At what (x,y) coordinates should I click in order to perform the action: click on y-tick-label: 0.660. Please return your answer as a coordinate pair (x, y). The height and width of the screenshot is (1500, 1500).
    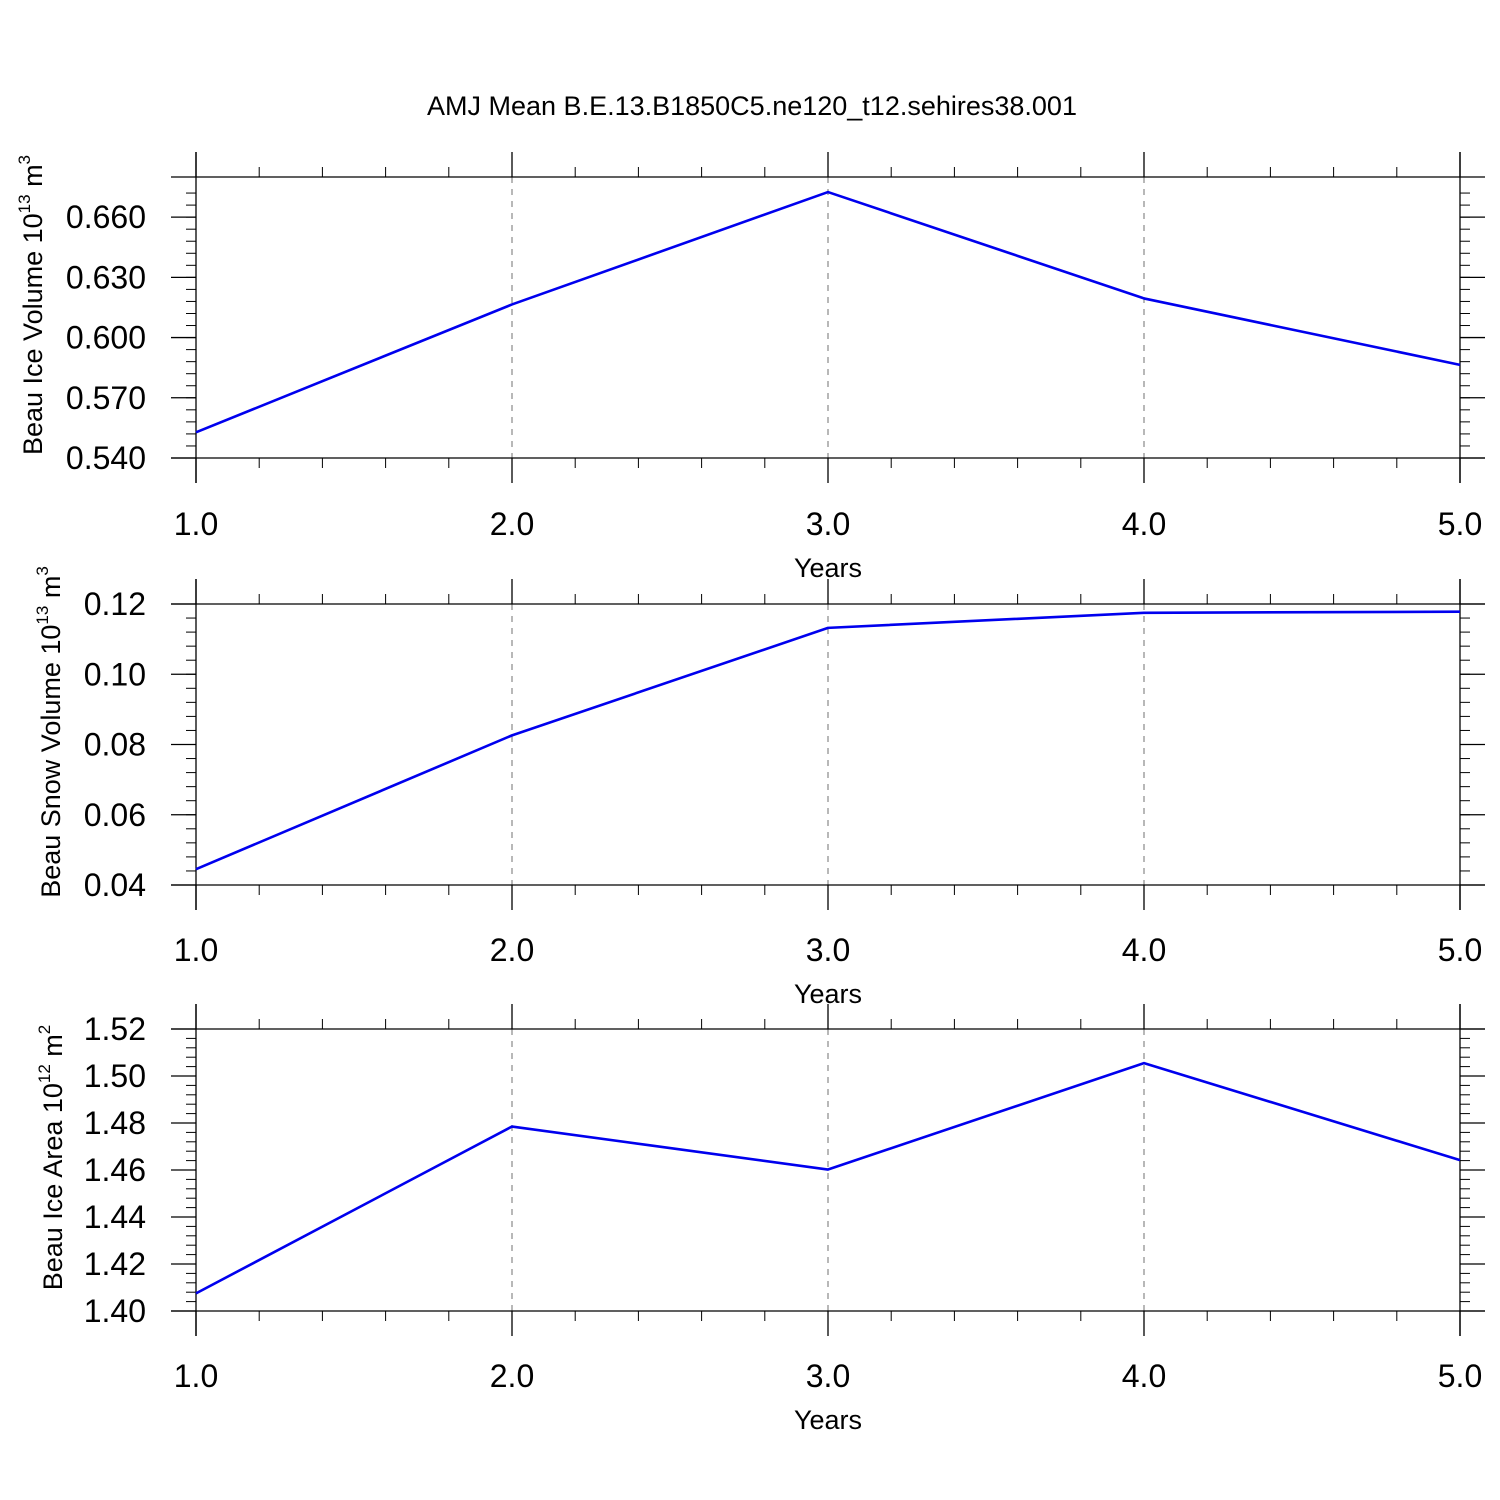
    Looking at the image, I should click on (106, 217).